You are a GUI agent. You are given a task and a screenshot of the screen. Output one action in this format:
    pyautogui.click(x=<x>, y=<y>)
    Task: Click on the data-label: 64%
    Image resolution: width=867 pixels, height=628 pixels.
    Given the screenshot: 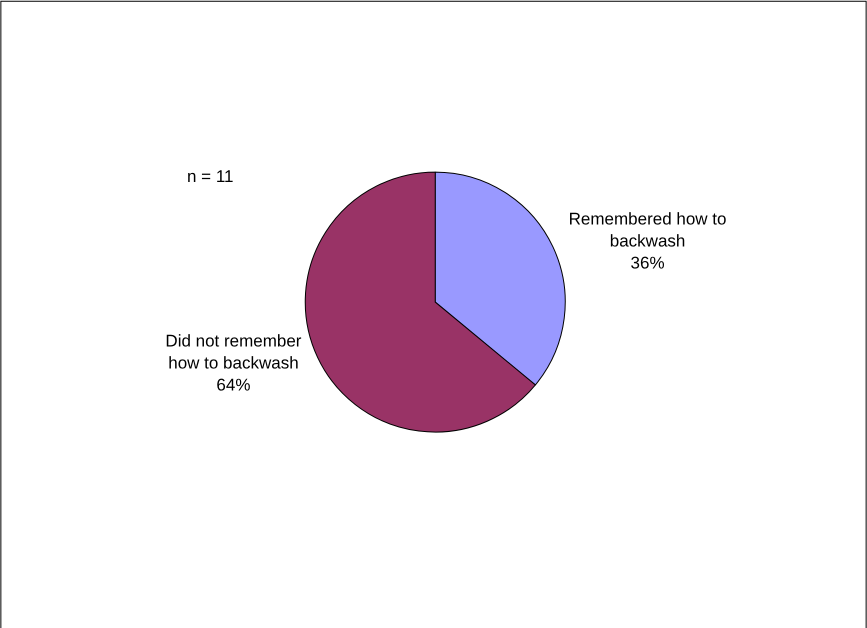 What is the action you would take?
    pyautogui.click(x=233, y=385)
    